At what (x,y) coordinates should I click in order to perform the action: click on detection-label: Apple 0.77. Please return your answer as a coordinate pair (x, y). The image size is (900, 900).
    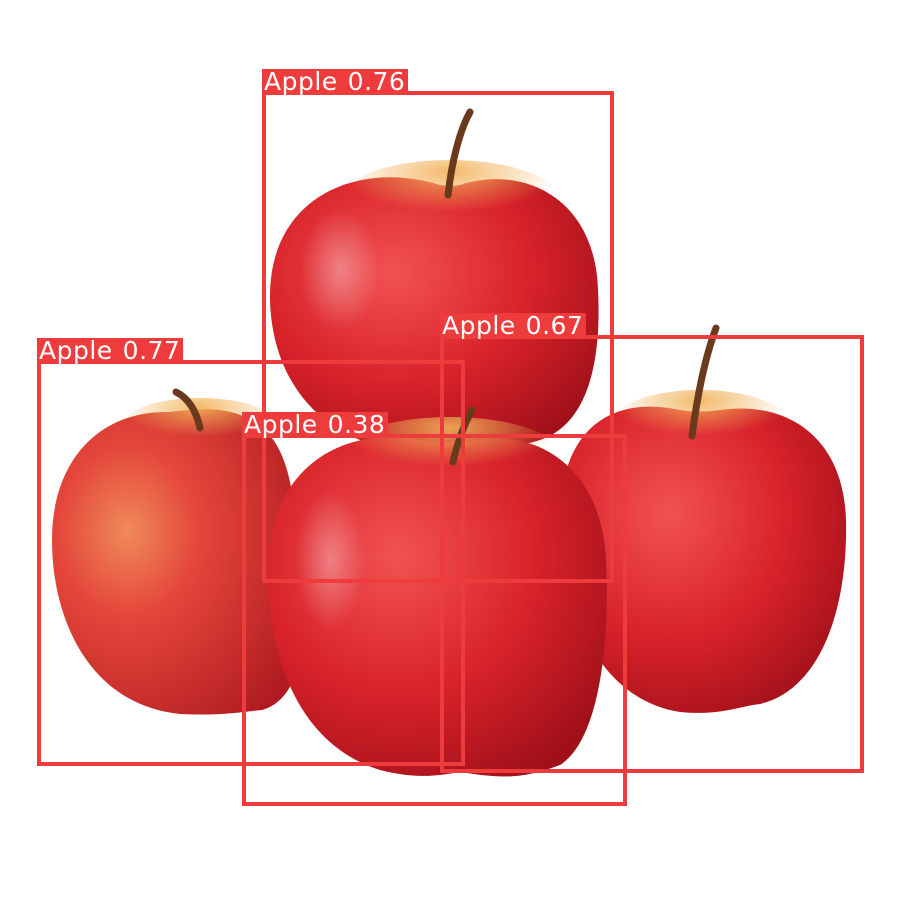
    Looking at the image, I should click on (110, 350).